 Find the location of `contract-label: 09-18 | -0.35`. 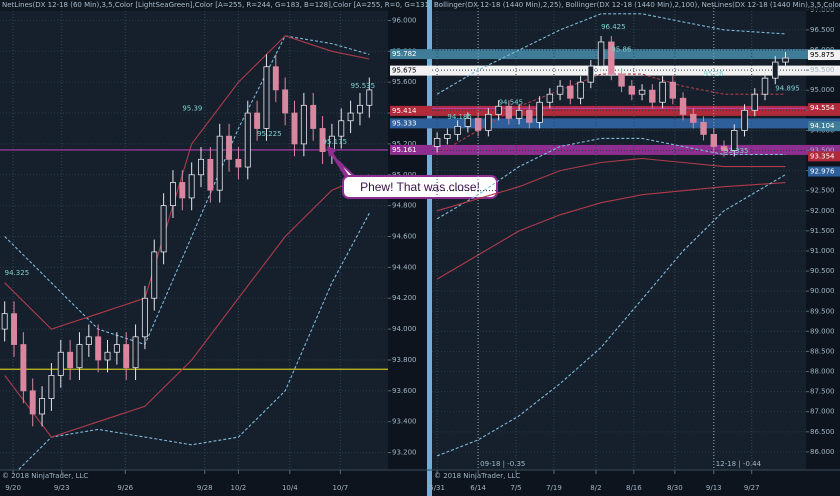

contract-label: 09-18 | -0.35 is located at coordinates (502, 464).